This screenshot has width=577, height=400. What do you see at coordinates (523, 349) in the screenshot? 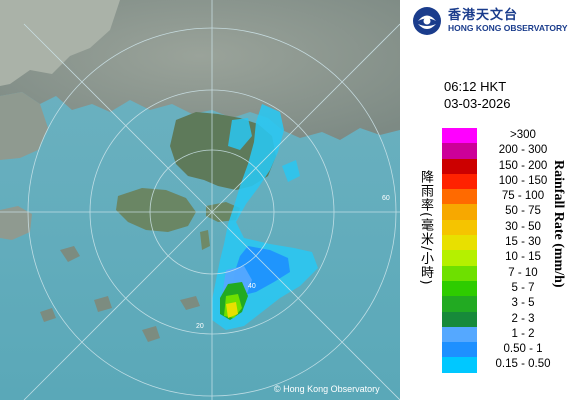
I see `legend-label: 0.50 - 1` at bounding box center [523, 349].